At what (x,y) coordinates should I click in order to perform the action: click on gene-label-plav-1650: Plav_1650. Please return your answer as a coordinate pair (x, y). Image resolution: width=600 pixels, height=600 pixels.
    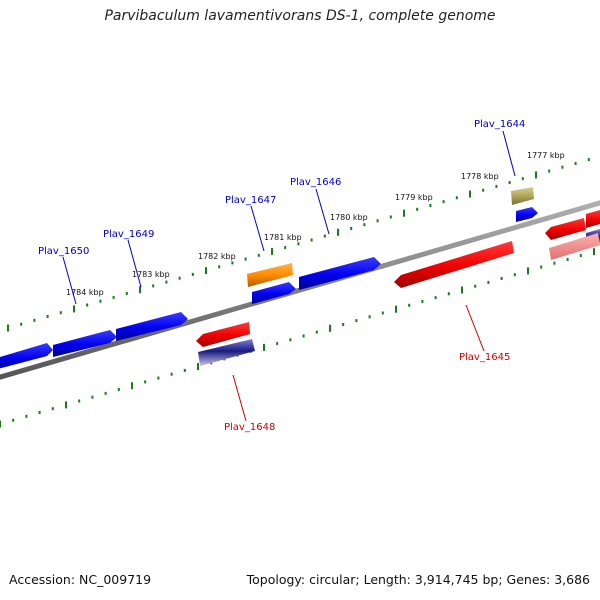
    Looking at the image, I should click on (63, 251).